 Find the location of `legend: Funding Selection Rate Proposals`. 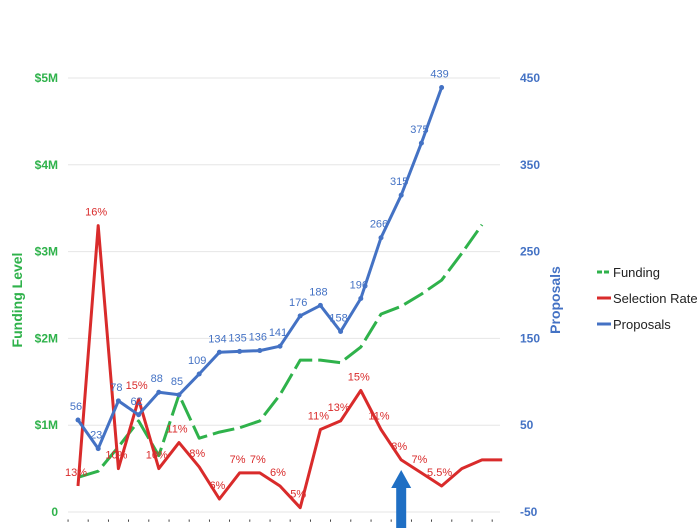

legend: Funding Selection Rate Proposals is located at coordinates (647, 298).